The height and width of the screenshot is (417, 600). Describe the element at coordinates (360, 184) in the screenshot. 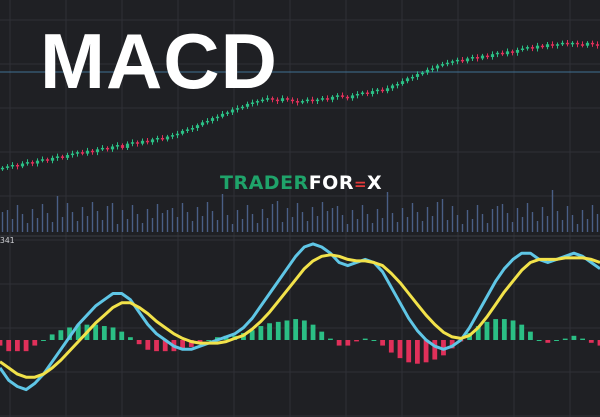

I see `logo-part-dash: =` at that location.